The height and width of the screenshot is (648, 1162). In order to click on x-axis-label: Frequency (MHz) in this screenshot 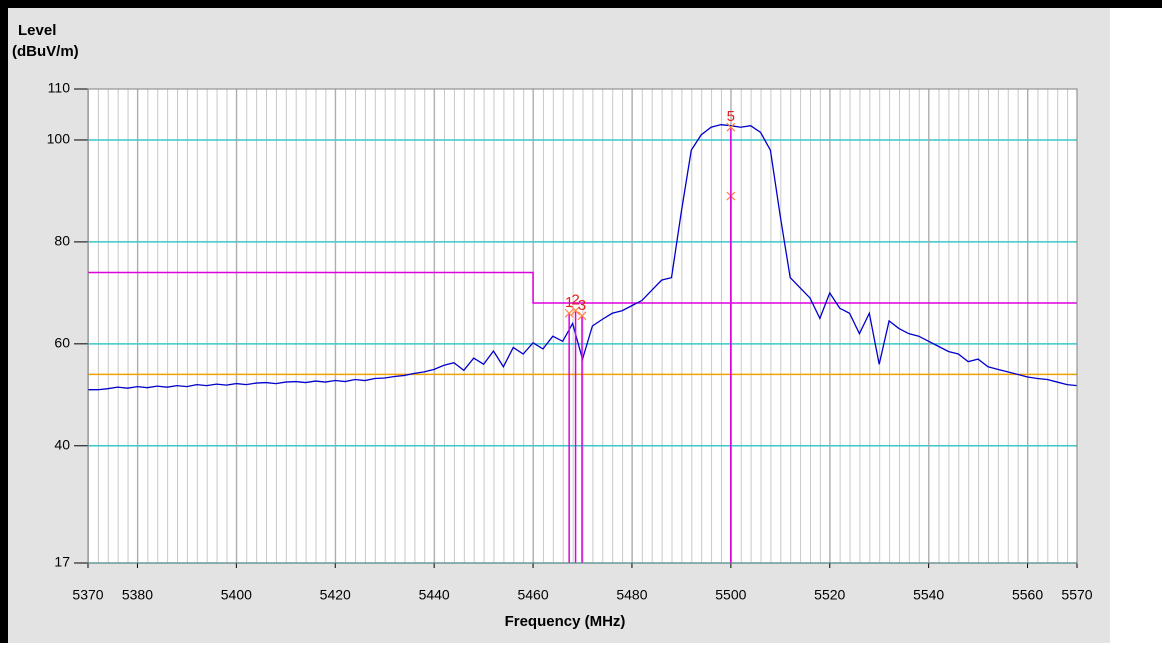, I will do `click(565, 621)`.